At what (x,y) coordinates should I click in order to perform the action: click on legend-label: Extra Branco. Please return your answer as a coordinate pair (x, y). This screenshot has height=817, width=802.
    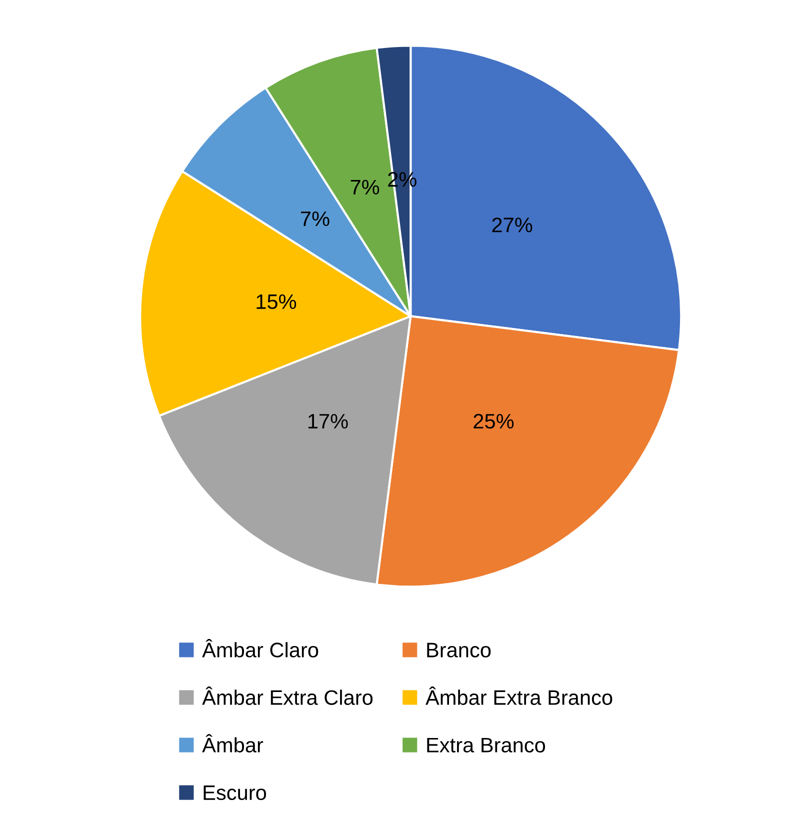
    Looking at the image, I should click on (486, 745).